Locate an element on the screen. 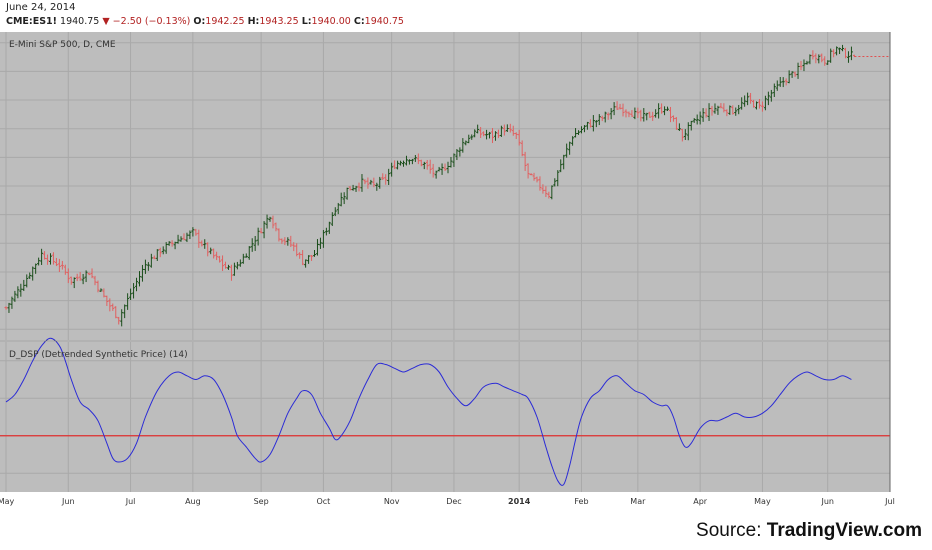  time-axis-label: Feb is located at coordinates (581, 501).